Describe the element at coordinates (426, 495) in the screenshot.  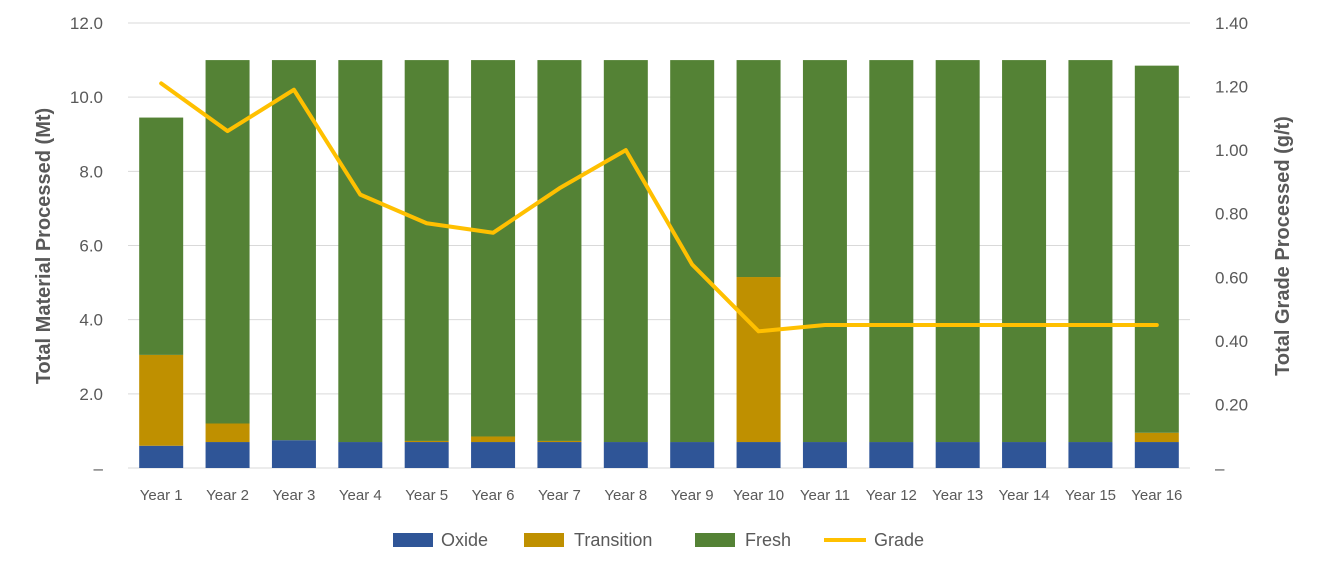
I see `x-tick-label: Year 5` at that location.